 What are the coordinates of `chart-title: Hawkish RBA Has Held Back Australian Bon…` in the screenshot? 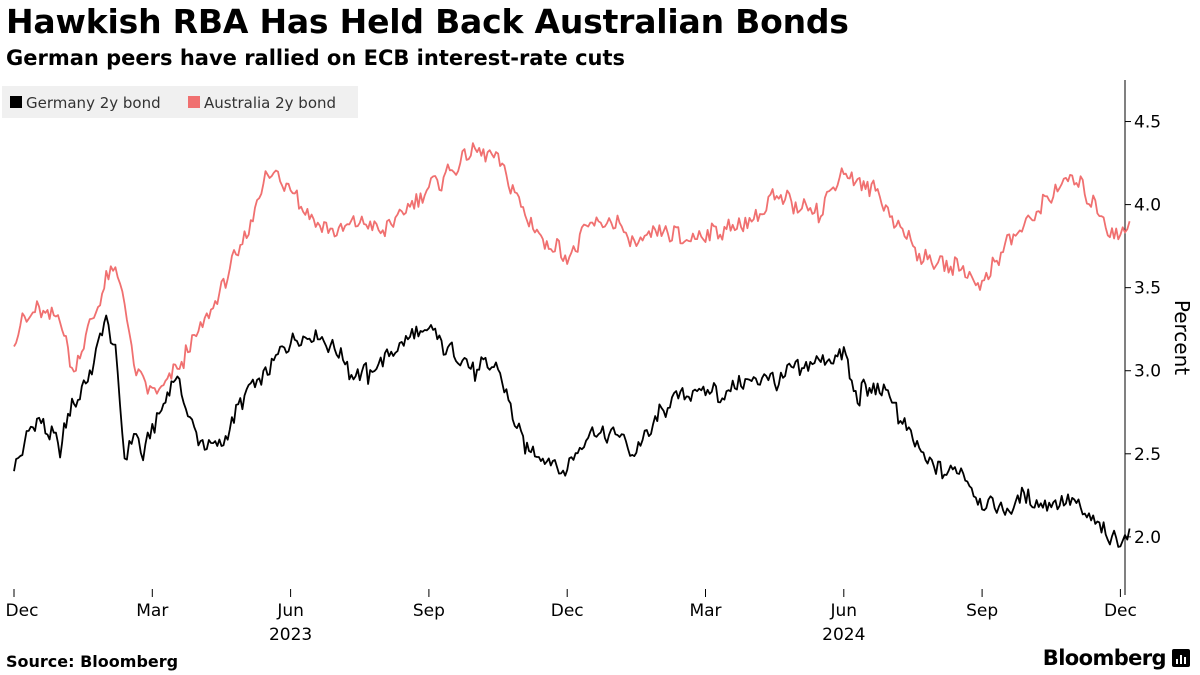 It's located at (427, 21).